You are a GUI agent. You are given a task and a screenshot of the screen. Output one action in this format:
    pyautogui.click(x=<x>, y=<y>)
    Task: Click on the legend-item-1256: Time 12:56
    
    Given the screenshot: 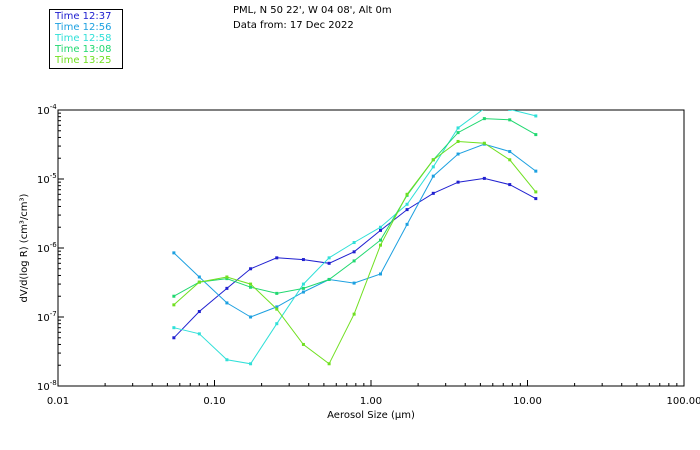 What is the action you would take?
    pyautogui.click(x=83, y=27)
    